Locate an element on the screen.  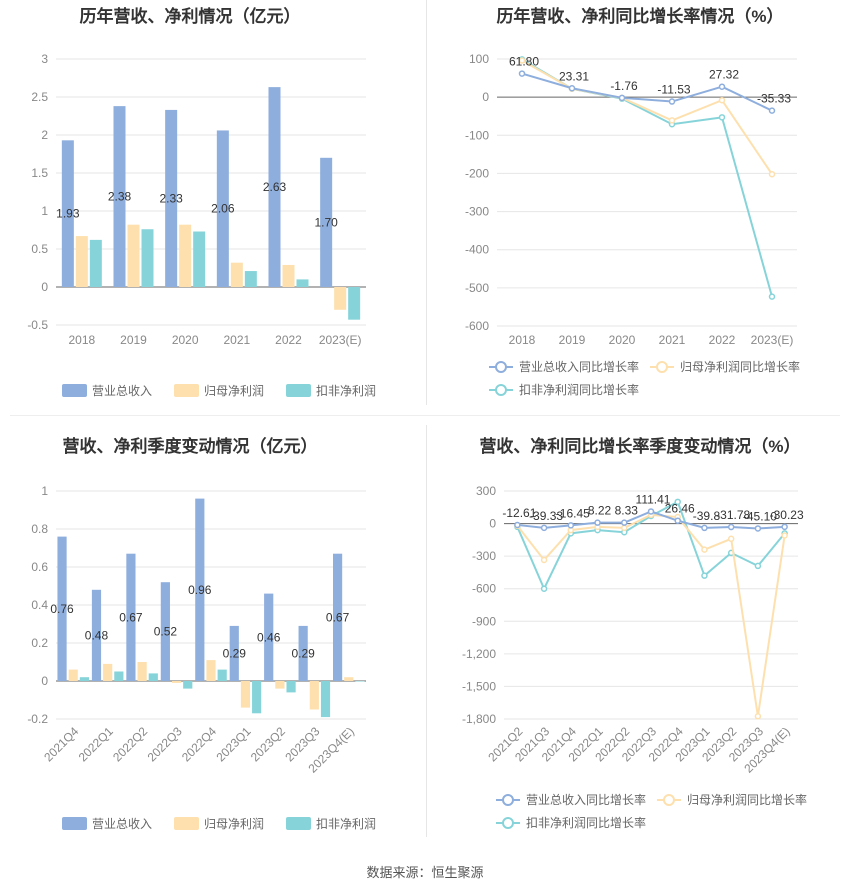
annual-line-data-label: -35.33 is located at coordinates (774, 99).